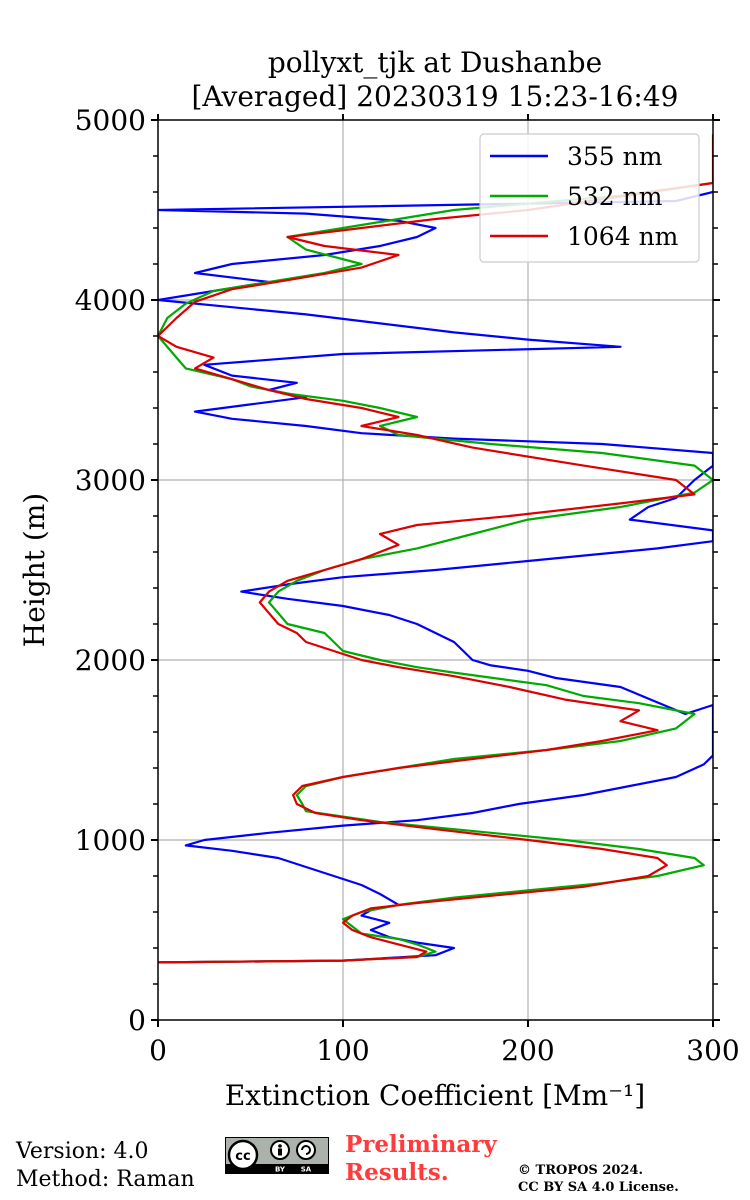 Image resolution: width=750 pixels, height=1200 pixels. Describe the element at coordinates (105, 1179) in the screenshot. I see `method-text: Method: Raman` at that location.